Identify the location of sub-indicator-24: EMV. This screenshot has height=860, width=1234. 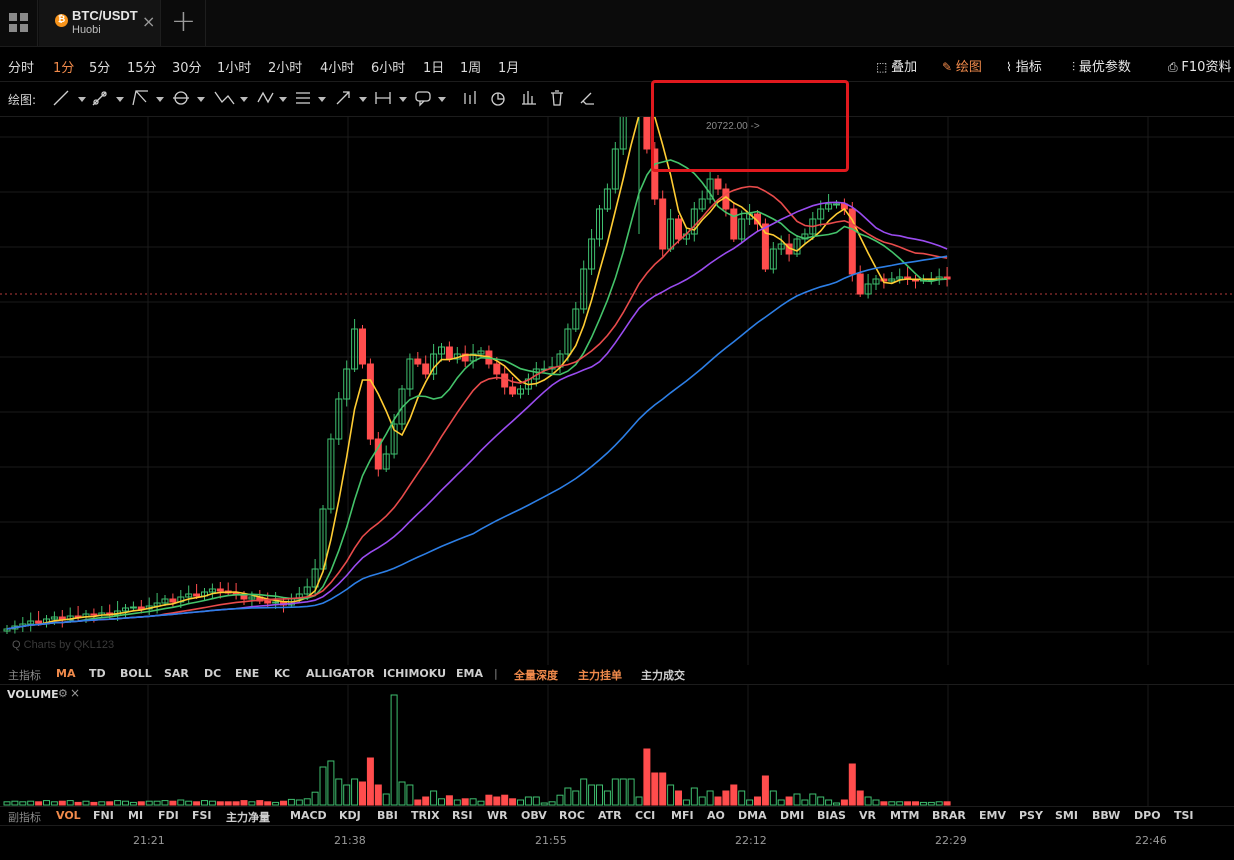
(992, 815).